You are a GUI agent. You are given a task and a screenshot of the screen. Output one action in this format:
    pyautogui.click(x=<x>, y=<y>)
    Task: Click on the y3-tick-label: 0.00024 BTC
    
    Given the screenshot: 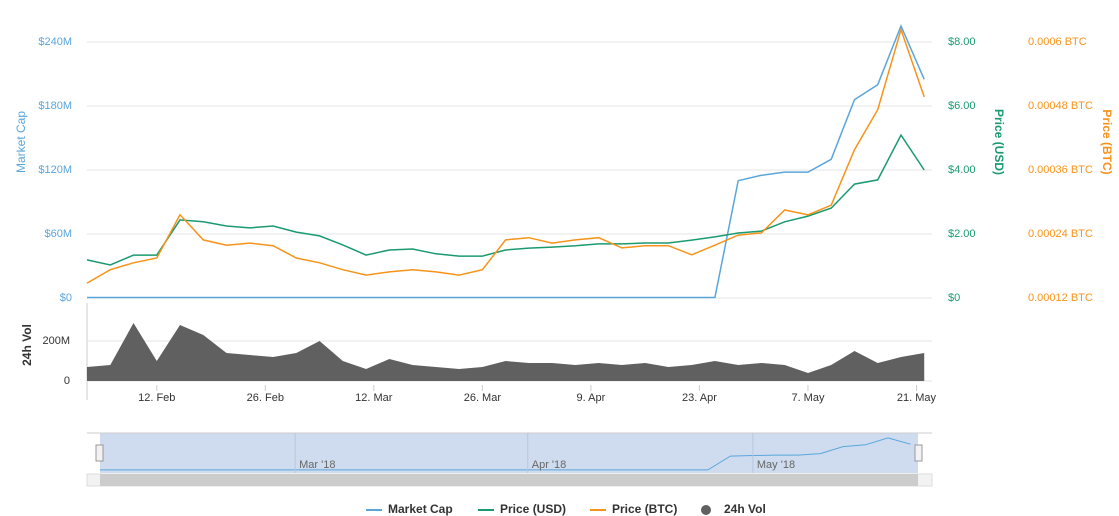 What is the action you would take?
    pyautogui.click(x=1060, y=234)
    